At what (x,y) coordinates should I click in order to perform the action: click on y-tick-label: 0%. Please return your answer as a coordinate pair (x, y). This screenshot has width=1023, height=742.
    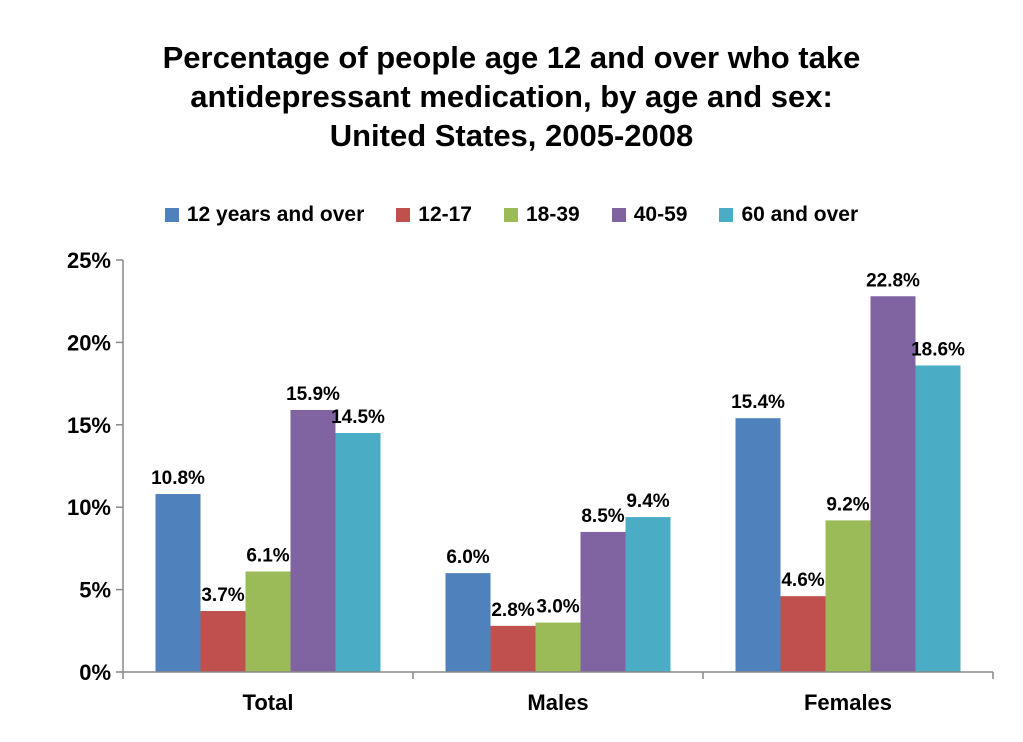
    Looking at the image, I should click on (95, 672).